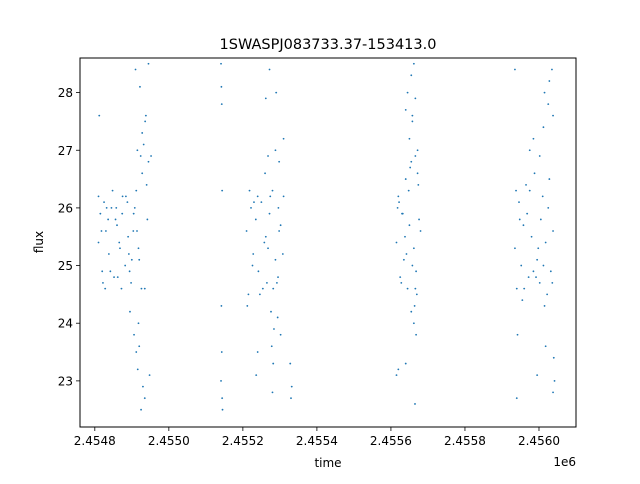 Image resolution: width=640 pixels, height=484 pixels. What do you see at coordinates (328, 45) in the screenshot?
I see `chart-title: 1SWASPJ083733.37-153413.0` at bounding box center [328, 45].